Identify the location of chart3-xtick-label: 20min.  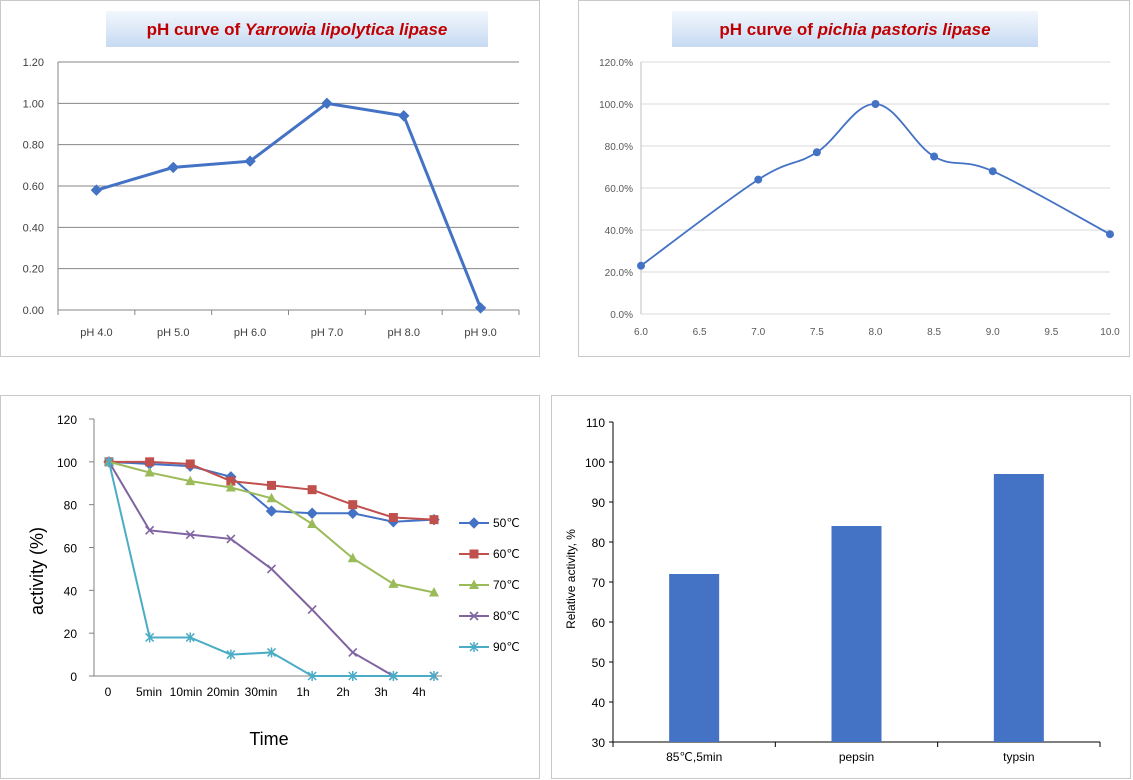
(223, 692).